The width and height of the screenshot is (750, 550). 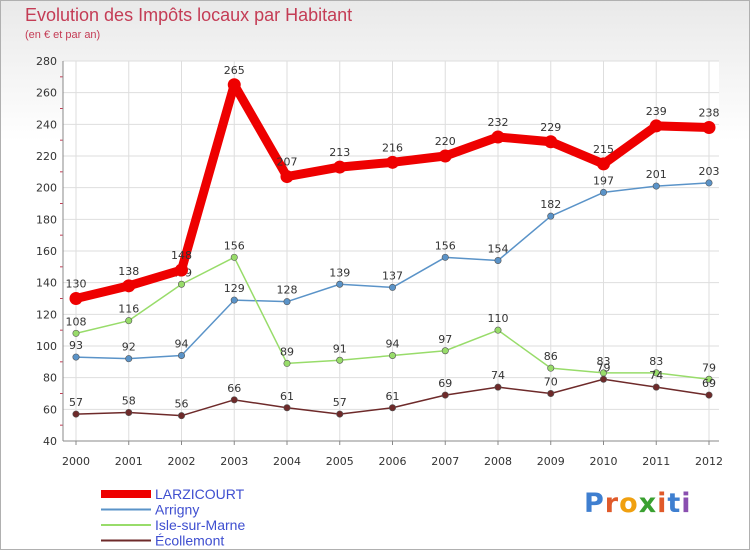 What do you see at coordinates (189, 15) in the screenshot?
I see `chart-title: Evolution des Impôts locaux par Habitant` at bounding box center [189, 15].